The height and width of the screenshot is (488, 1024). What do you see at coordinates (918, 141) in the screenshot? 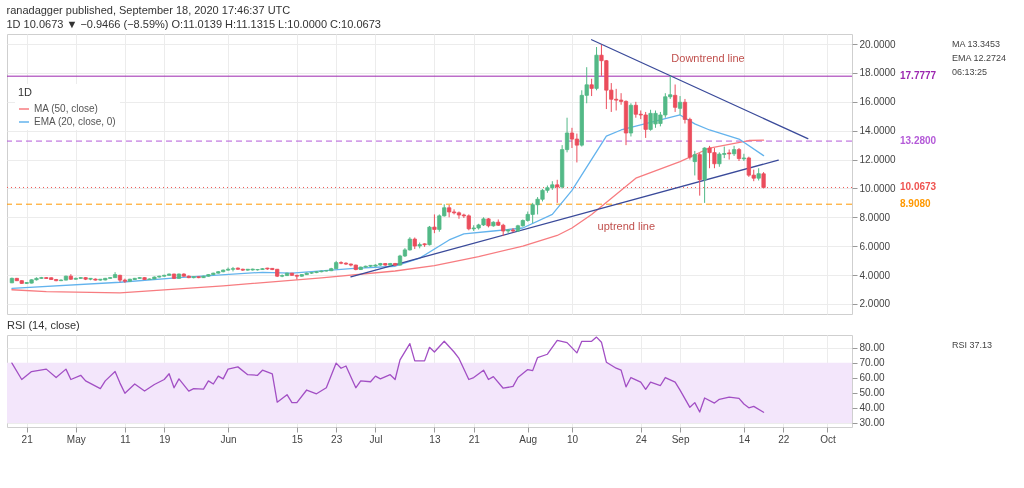
I see `ref-line-label: 13.2800` at bounding box center [918, 141].